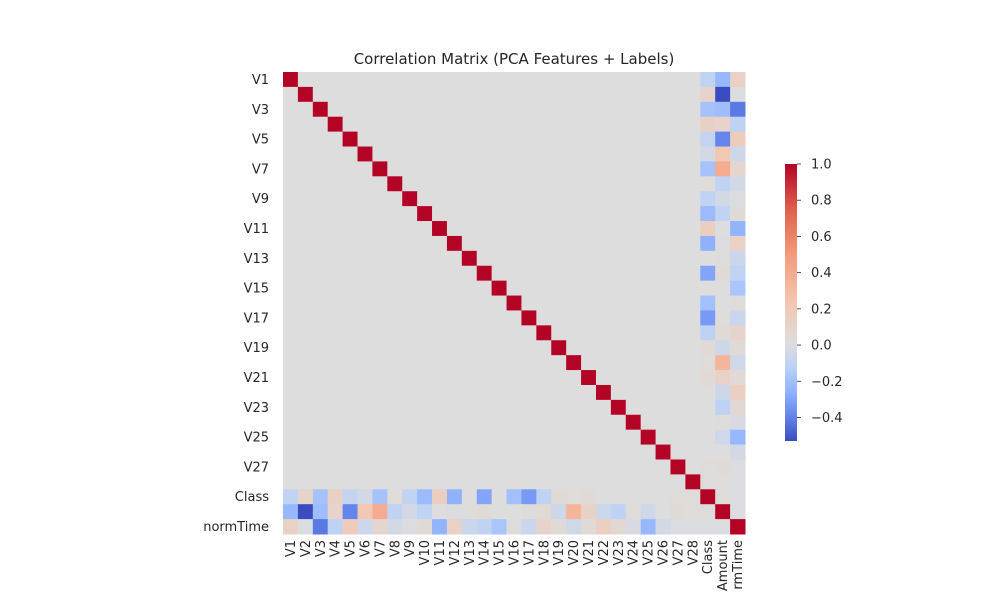 Image resolution: width=1000 pixels, height=600 pixels. What do you see at coordinates (252, 497) in the screenshot?
I see `y-tick-label: Class` at bounding box center [252, 497].